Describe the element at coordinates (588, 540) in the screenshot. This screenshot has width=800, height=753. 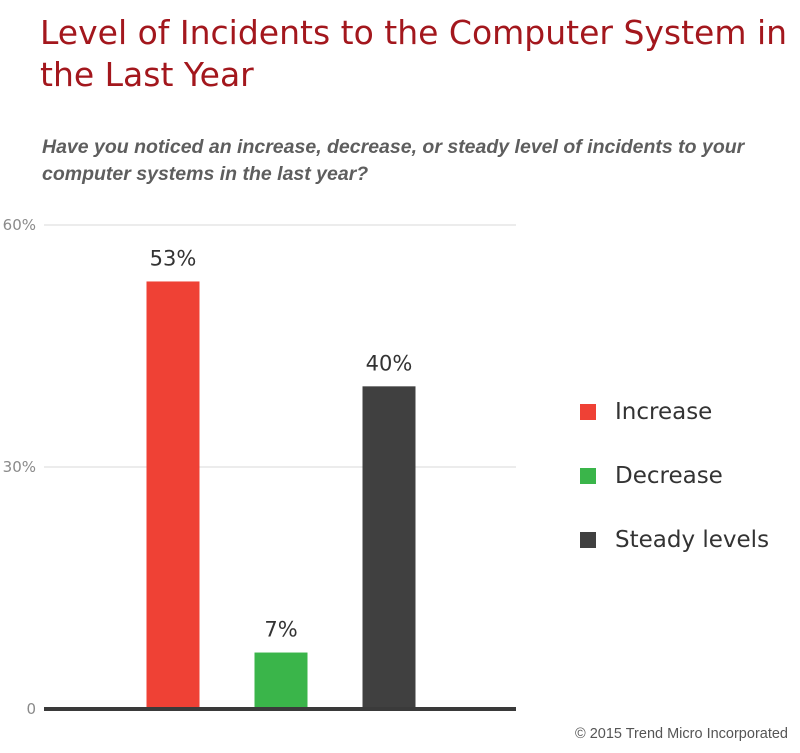
I see `legend-swatch-steady` at that location.